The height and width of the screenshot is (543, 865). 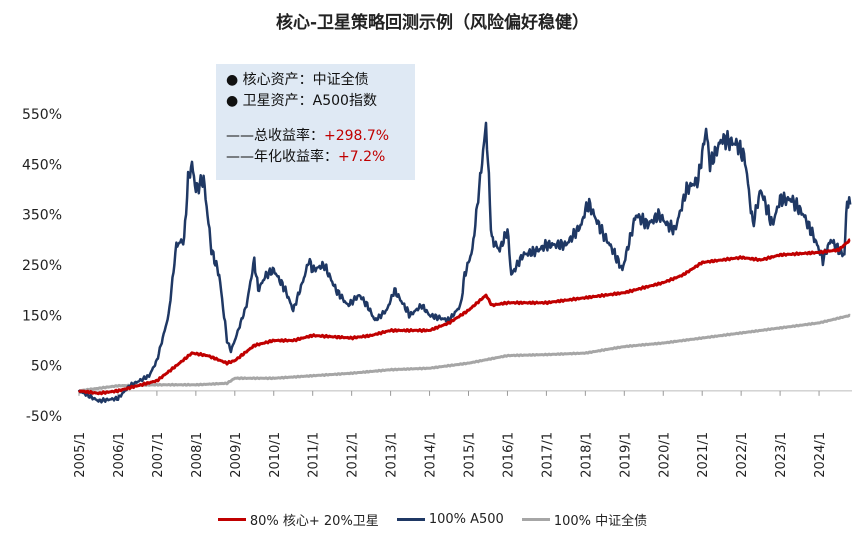 What do you see at coordinates (42, 115) in the screenshot?
I see `y-tick-label: 550%` at bounding box center [42, 115].